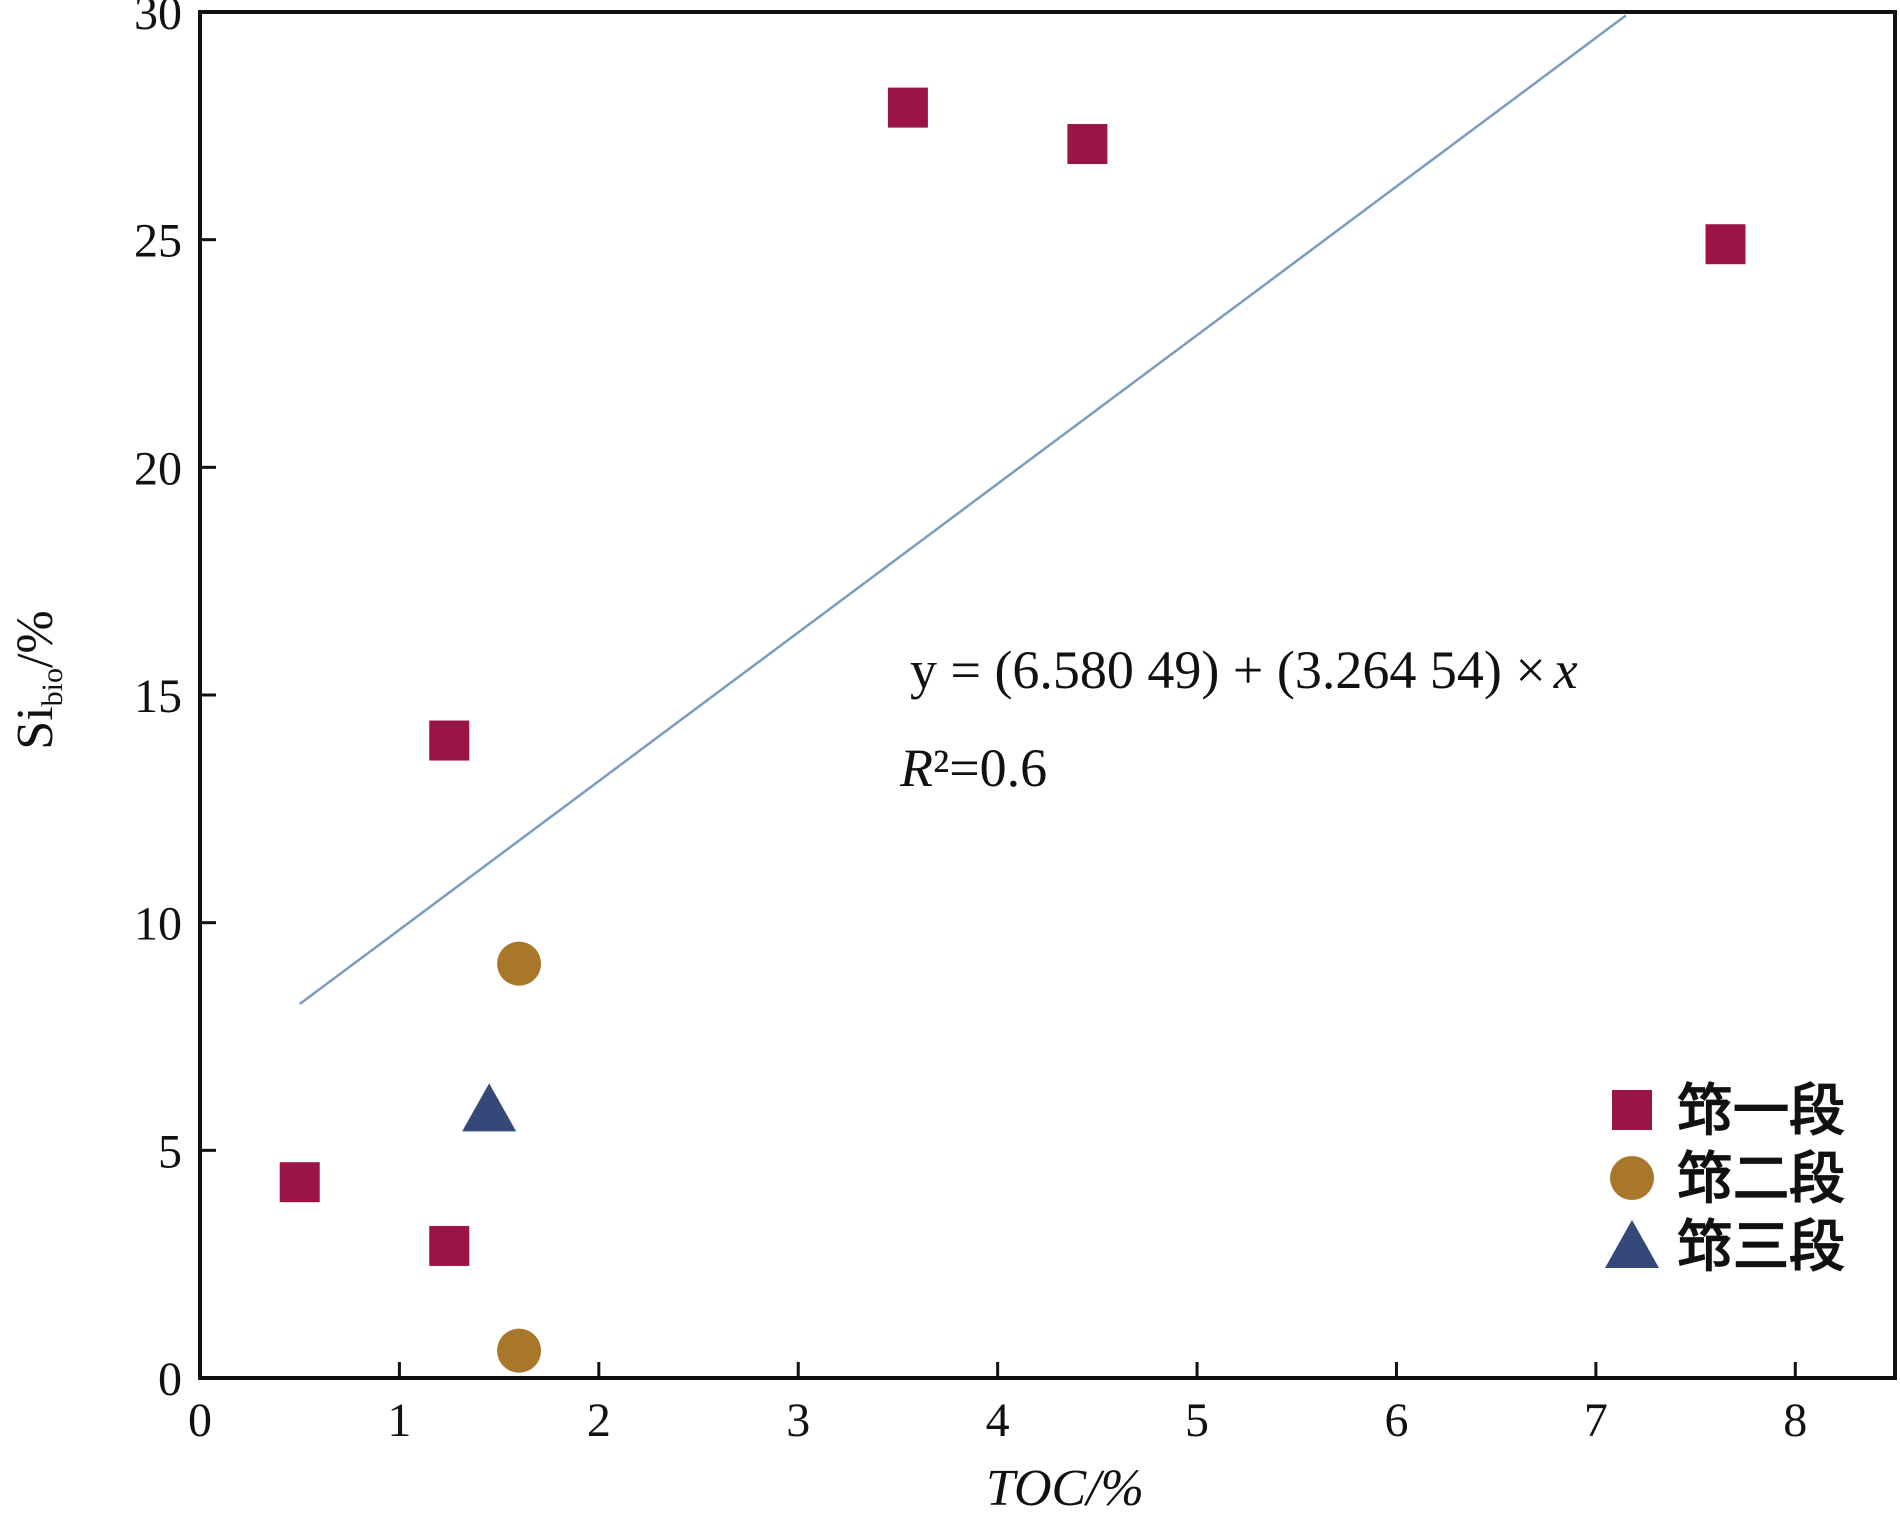  Describe the element at coordinates (158, 20) in the screenshot. I see `y-tick-label: 30` at that location.